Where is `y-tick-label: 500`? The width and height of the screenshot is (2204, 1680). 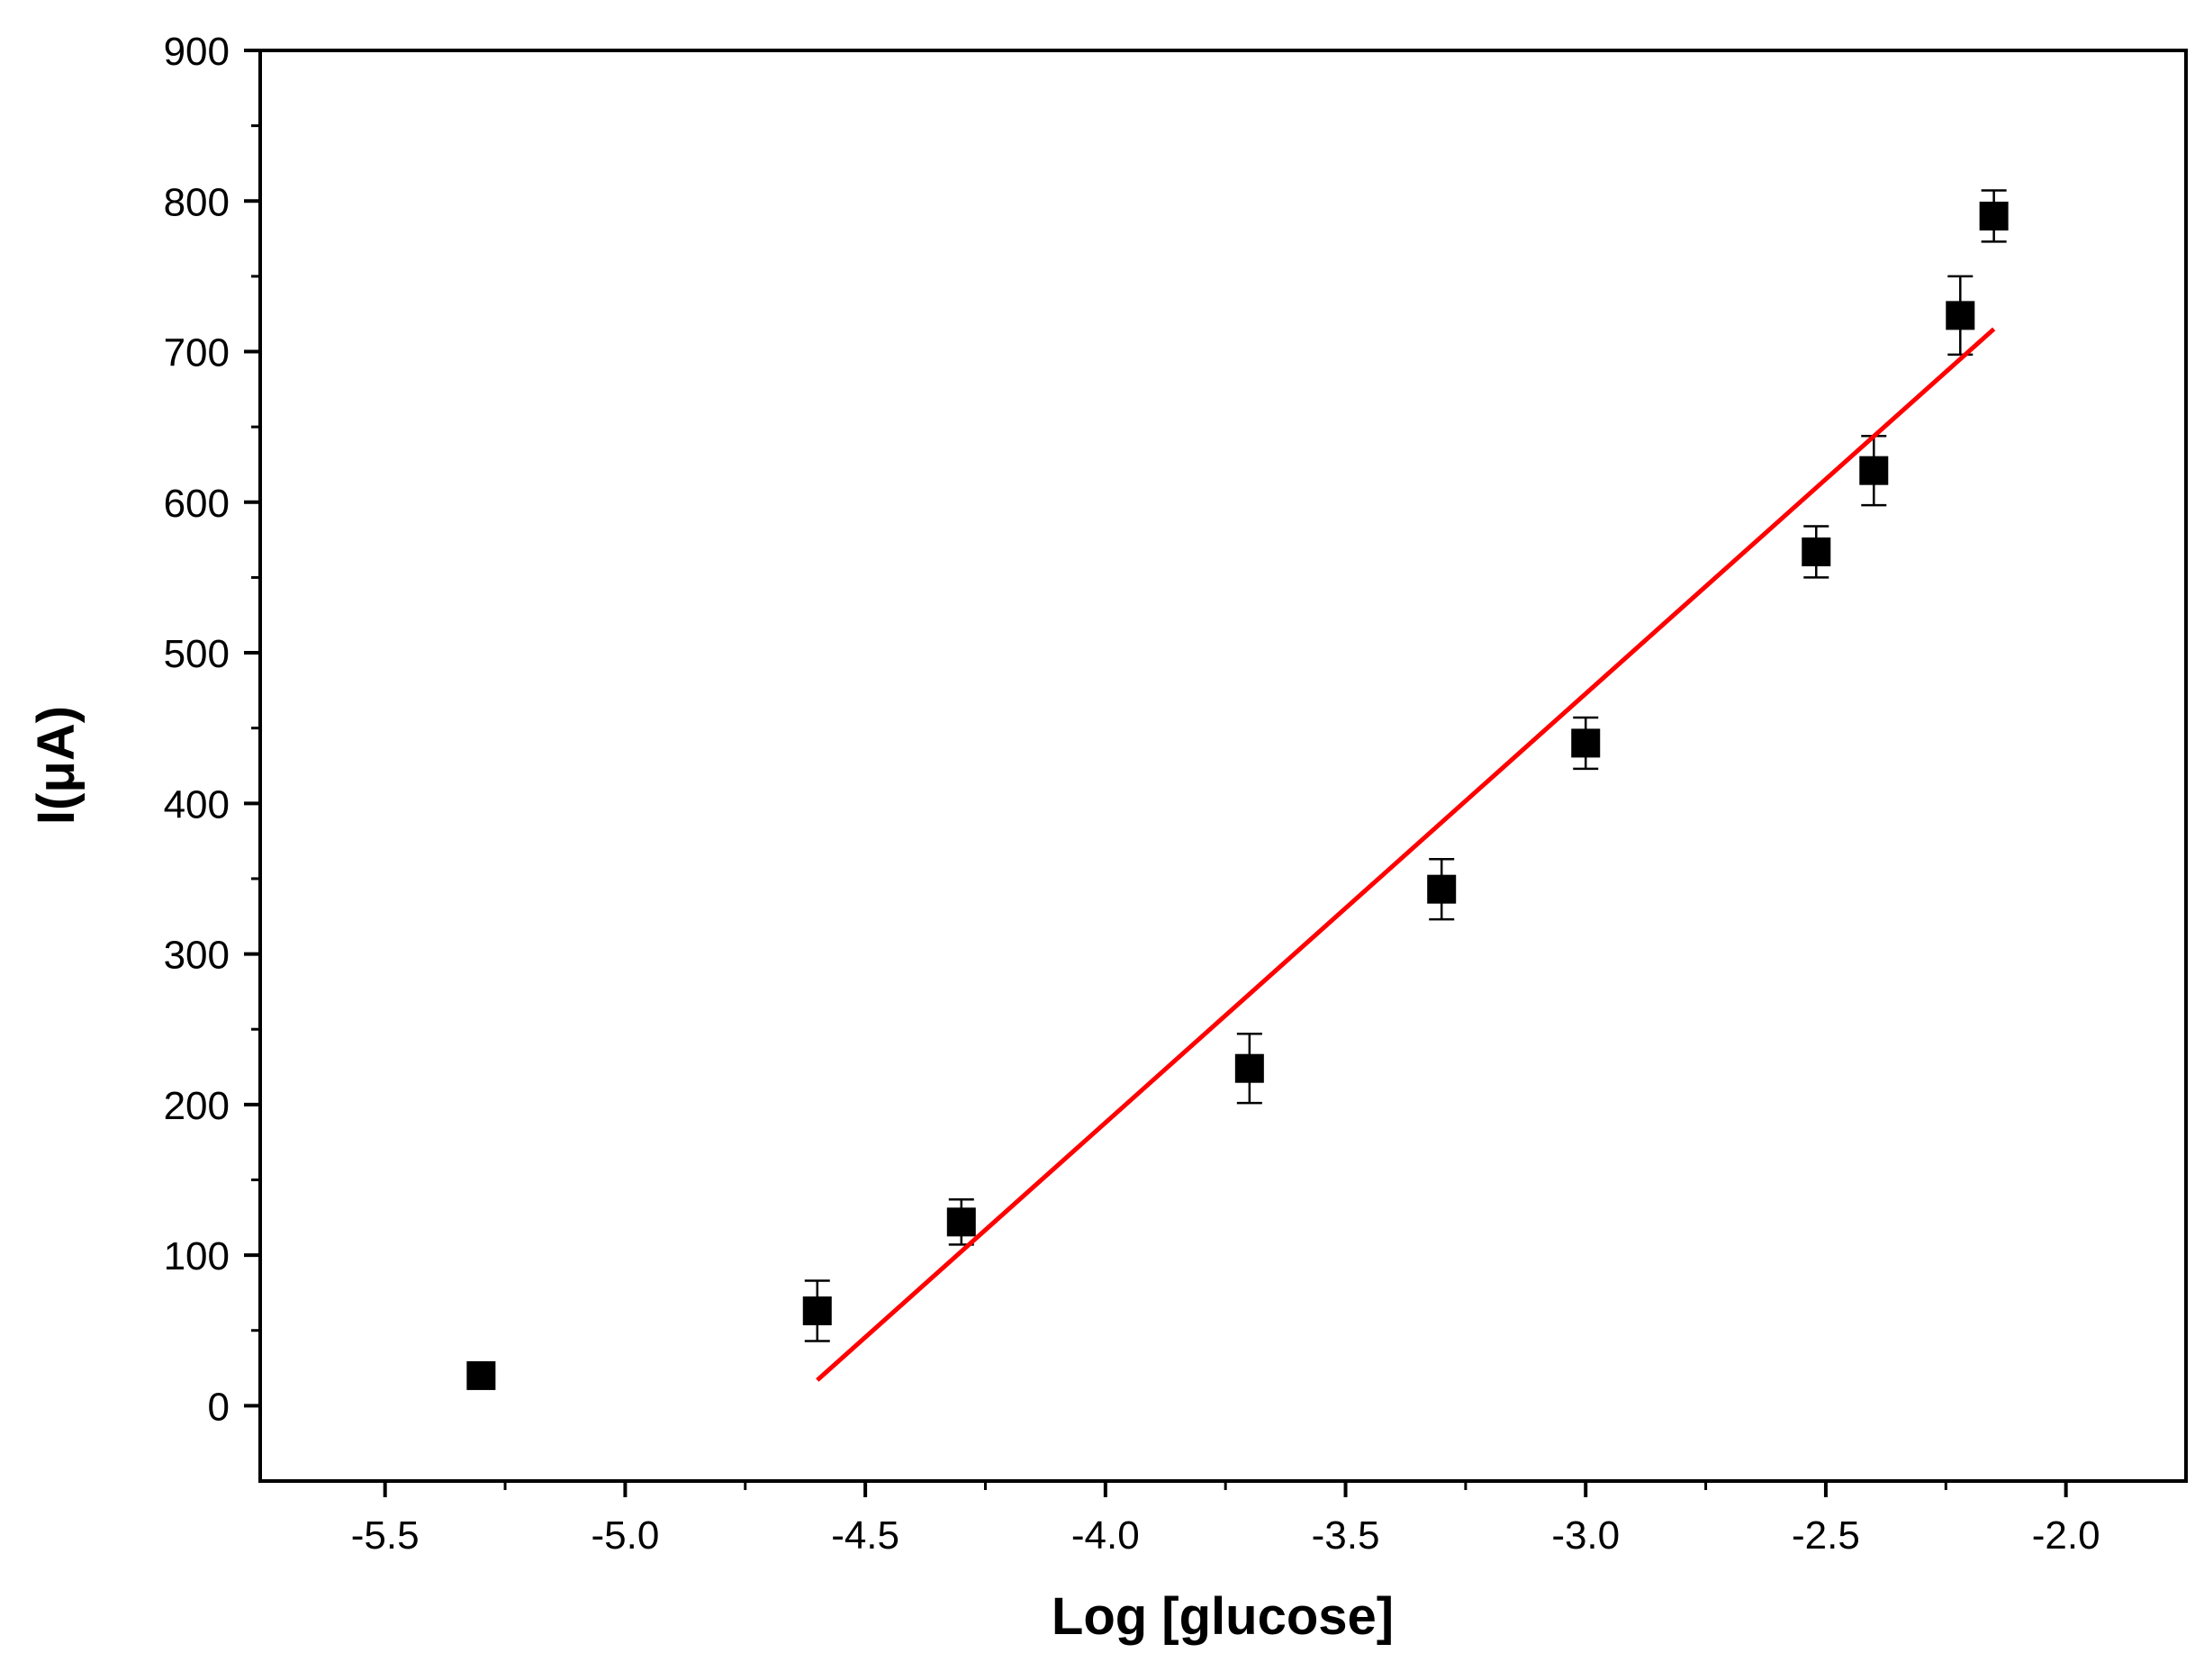
y-tick-label: 500 is located at coordinates (197, 654).